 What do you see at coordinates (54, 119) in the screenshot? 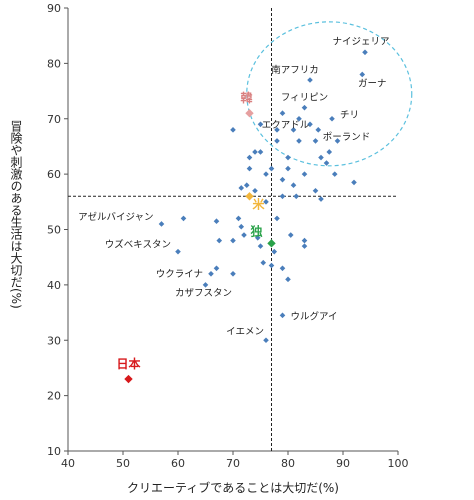
I see `y-tick-label: 70` at bounding box center [54, 119].